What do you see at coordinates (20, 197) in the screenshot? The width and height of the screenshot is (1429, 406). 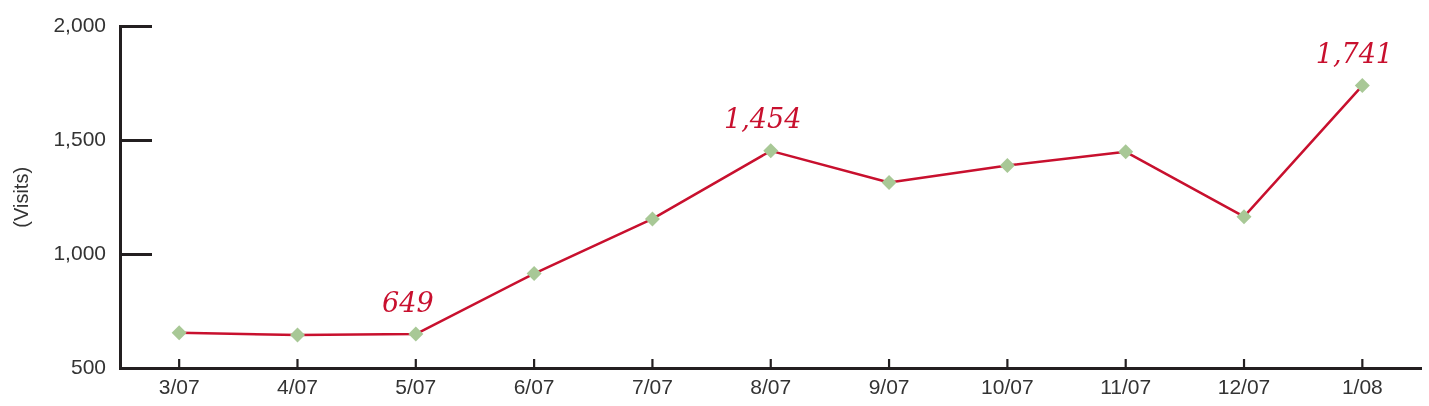 I see `y-axis-title: (Visits)` at bounding box center [20, 197].